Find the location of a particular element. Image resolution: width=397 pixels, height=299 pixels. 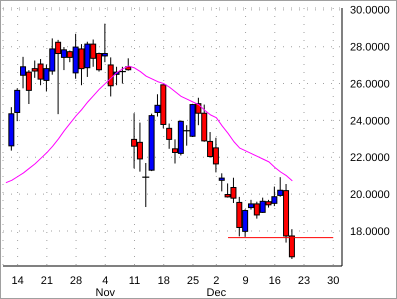

x-tick-label: 16 is located at coordinates (274, 281).